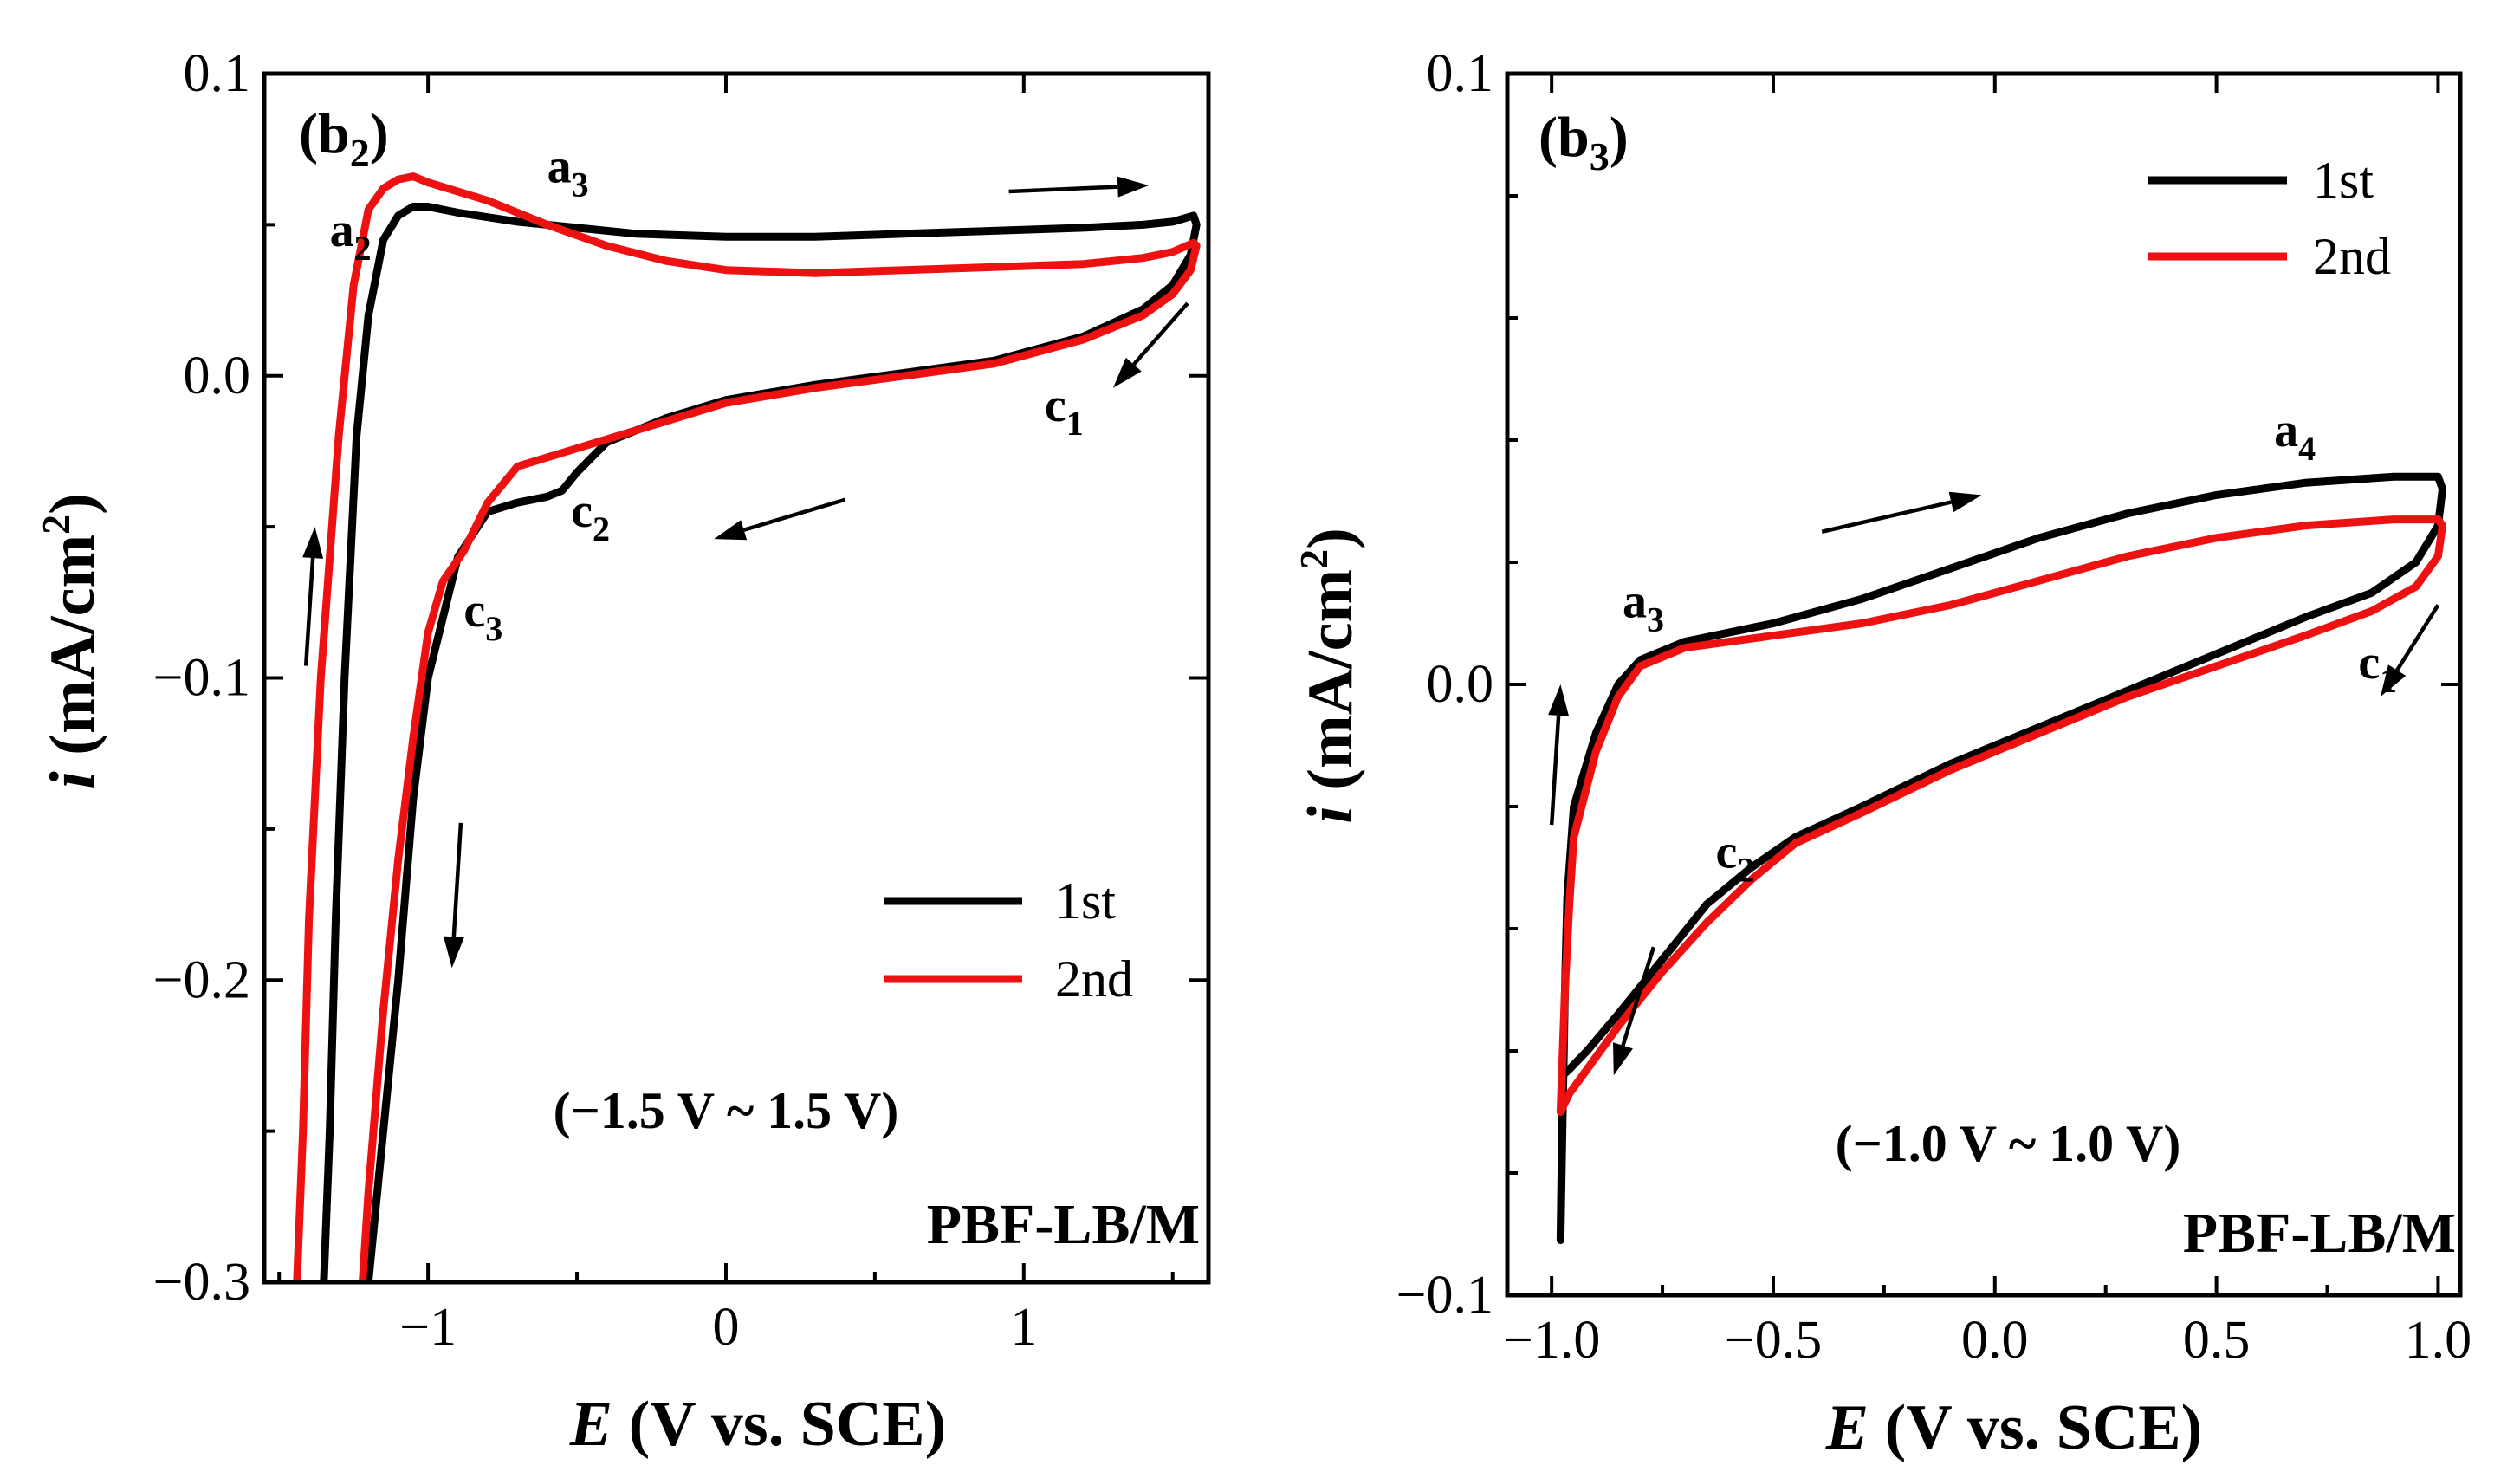 The image size is (2520, 1478). Describe the element at coordinates (201, 979) in the screenshot. I see `y-tick-label: −0.2` at that location.